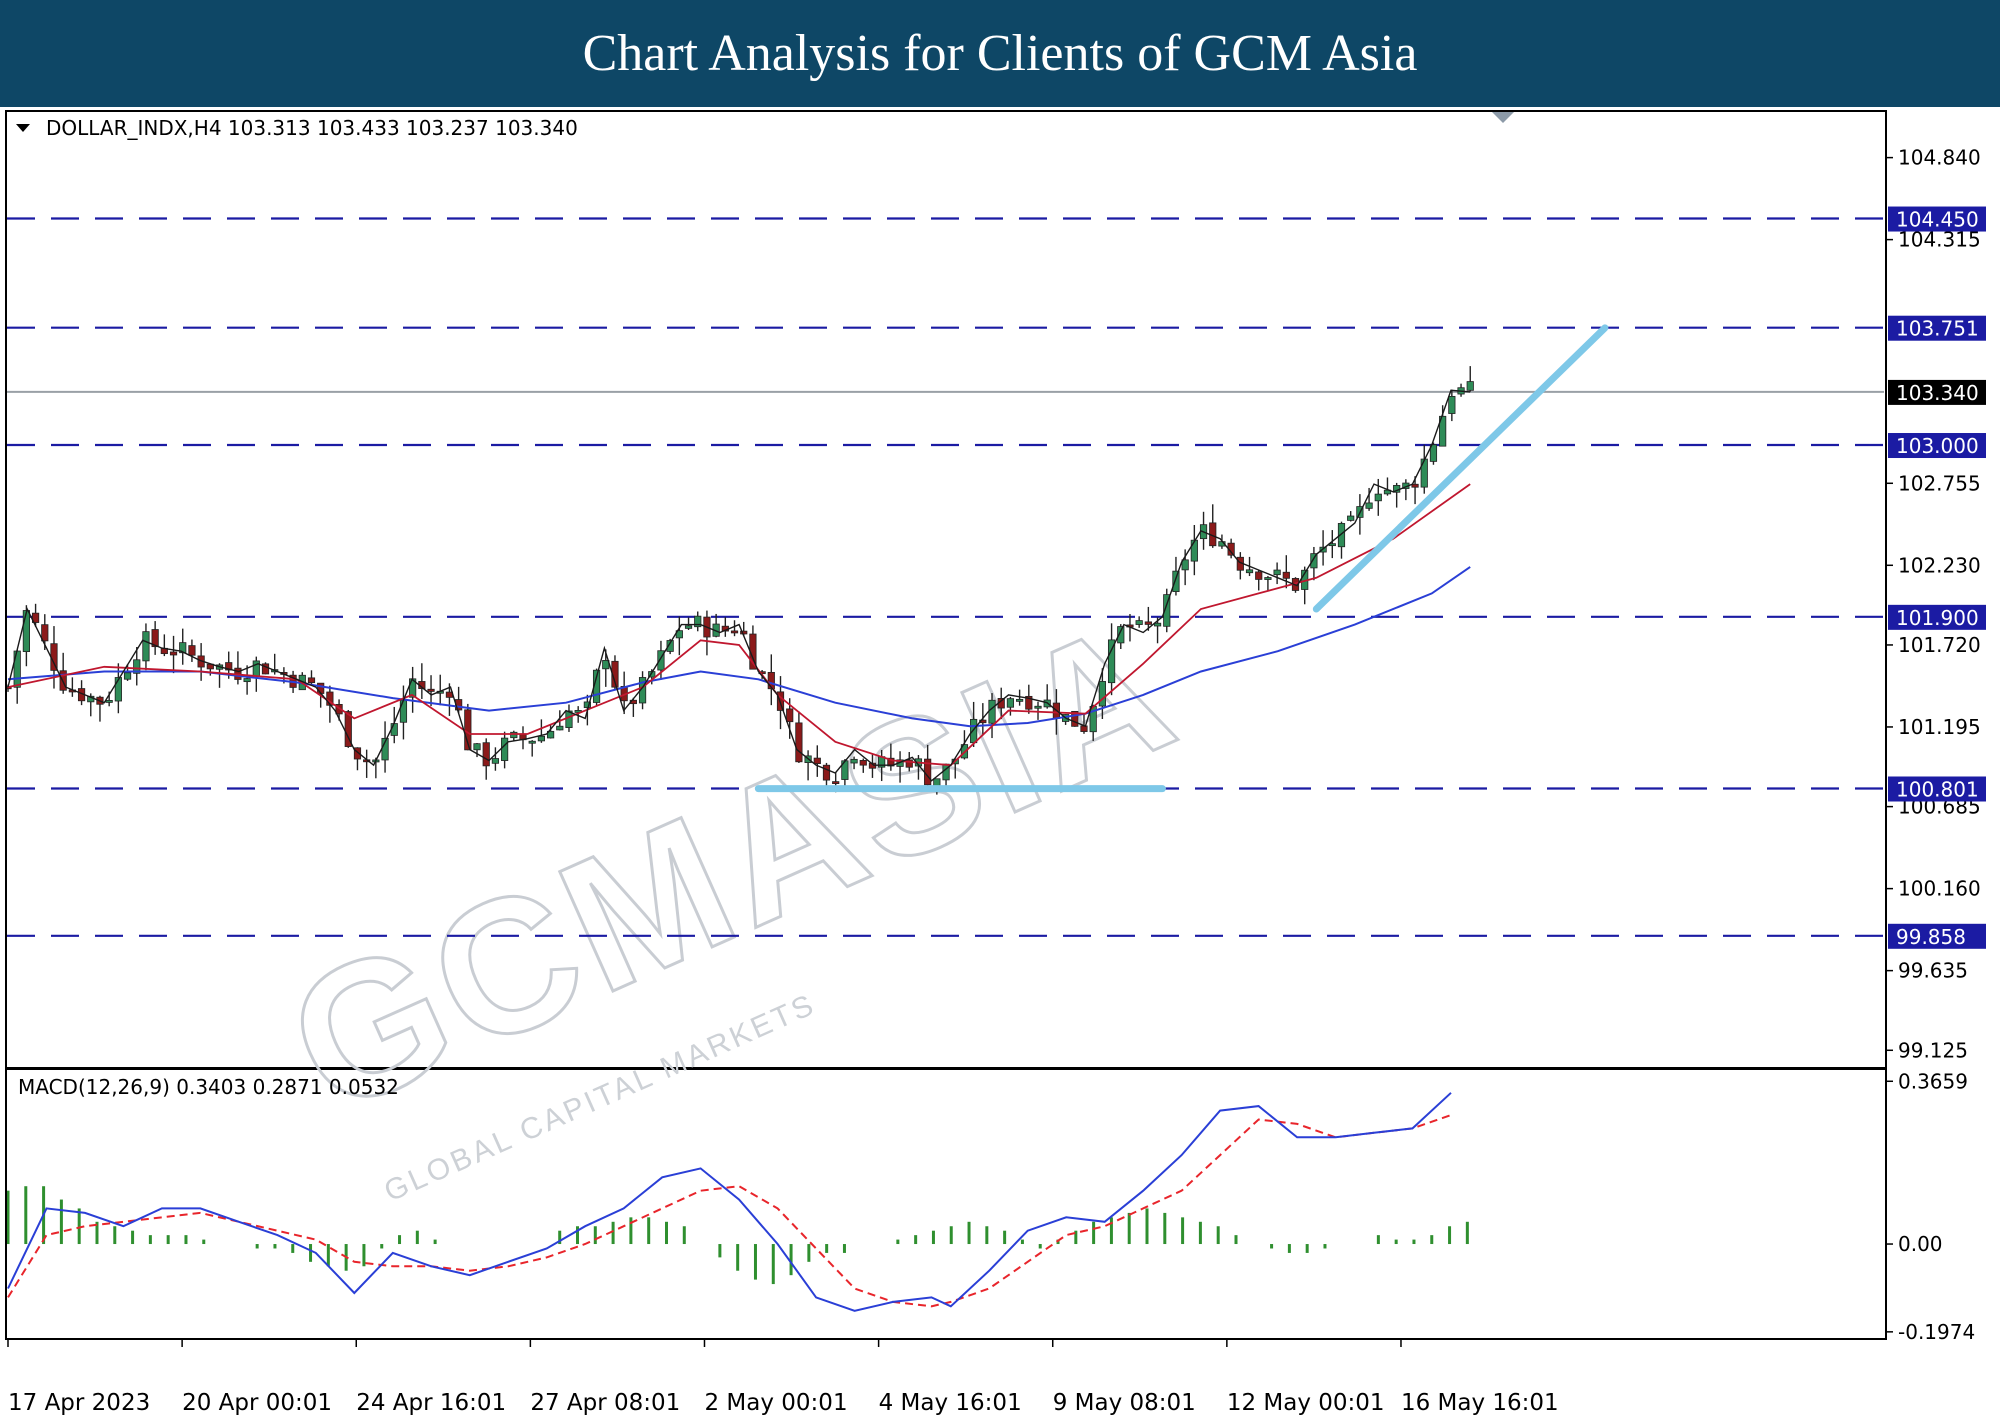 The image size is (2000, 1428). I want to click on price-tick-label: 101.195, so click(1939, 727).